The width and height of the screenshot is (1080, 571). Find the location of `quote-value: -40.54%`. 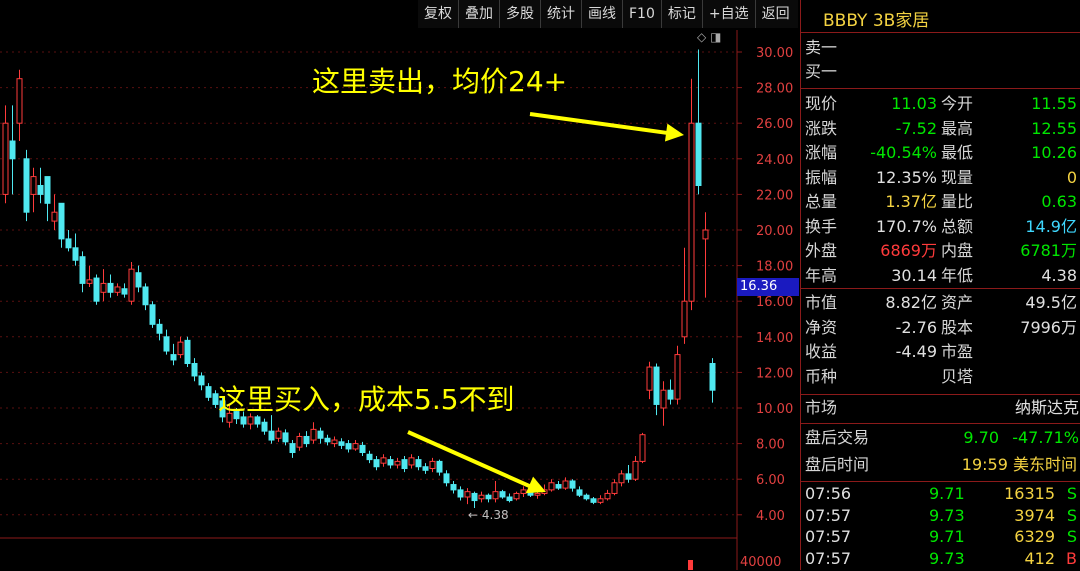

quote-value: -40.54% is located at coordinates (903, 152).